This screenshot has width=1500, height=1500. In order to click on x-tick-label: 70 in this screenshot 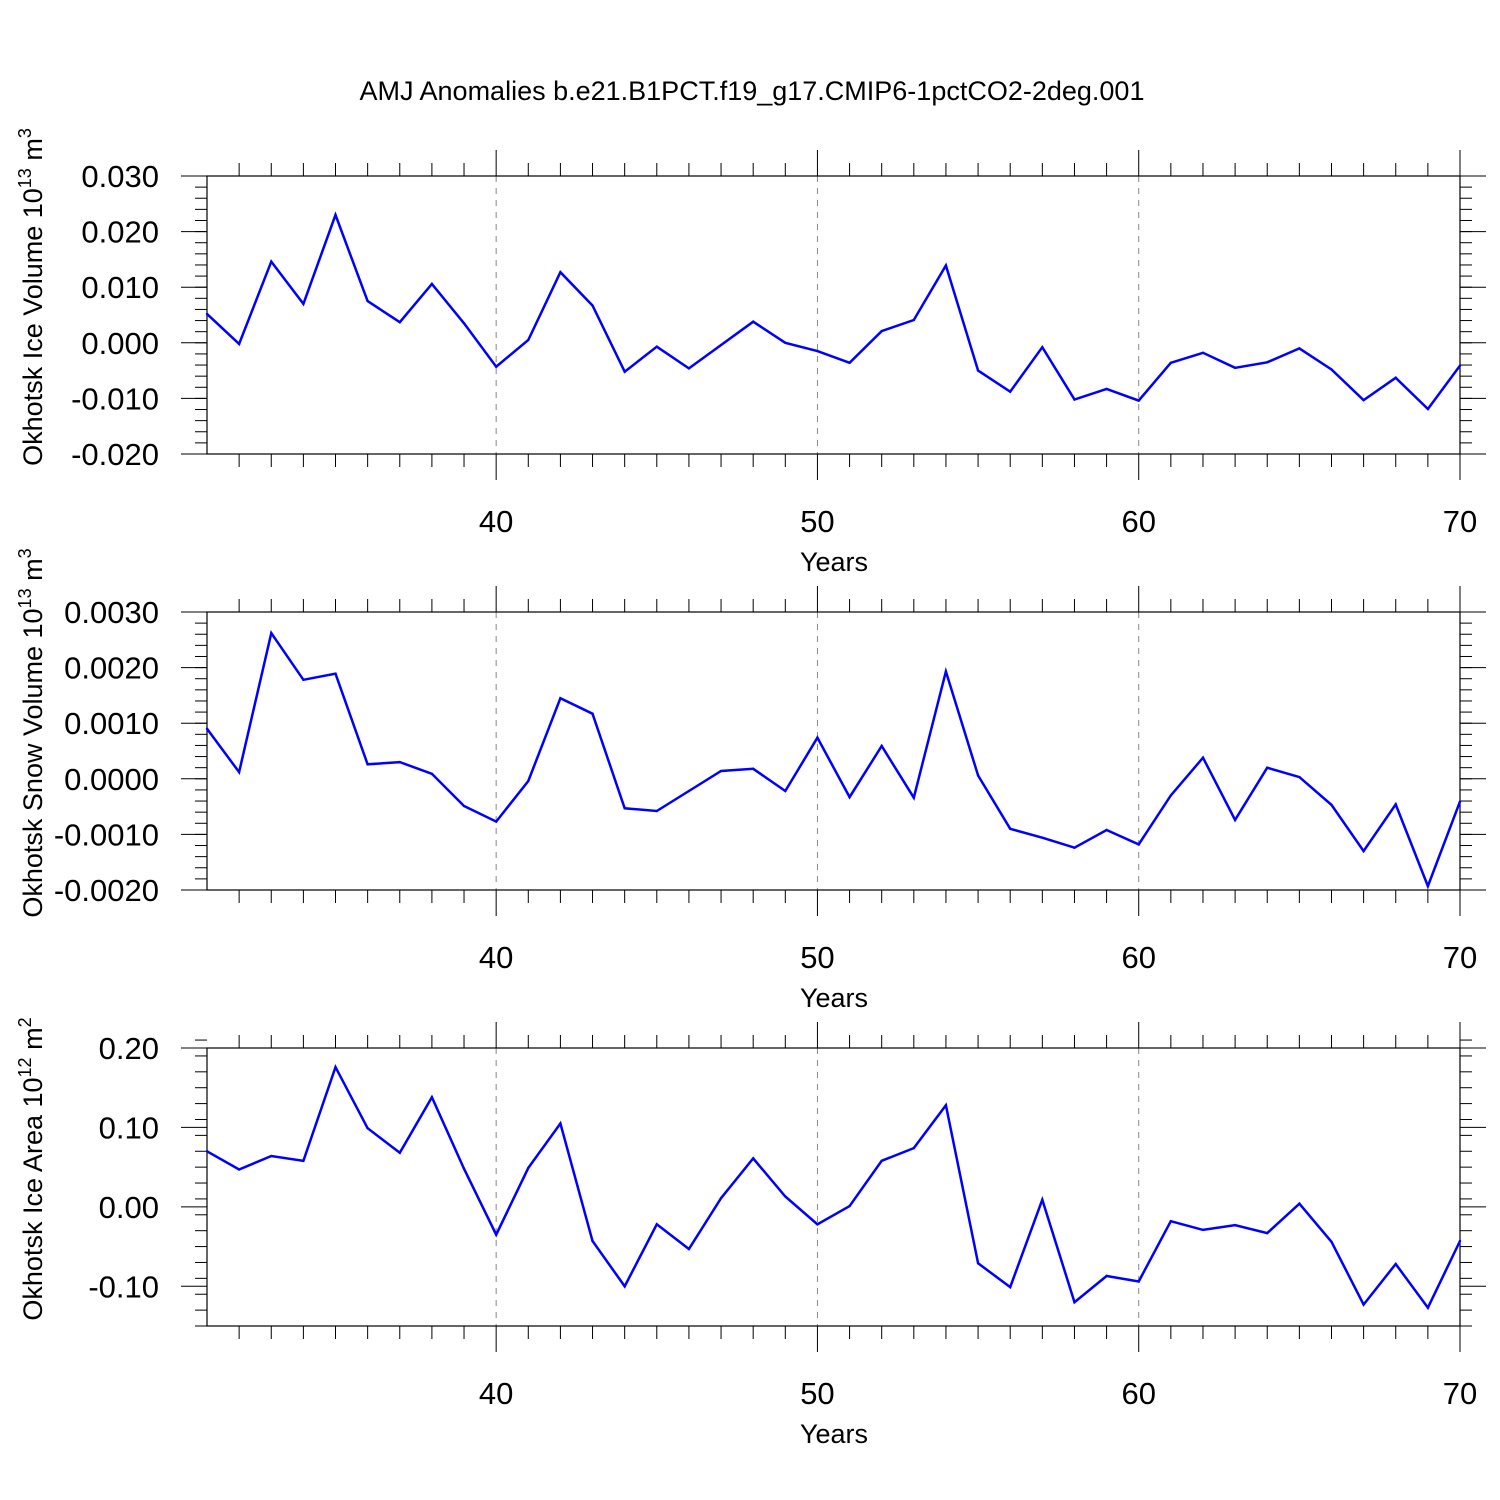, I will do `click(1460, 1393)`.